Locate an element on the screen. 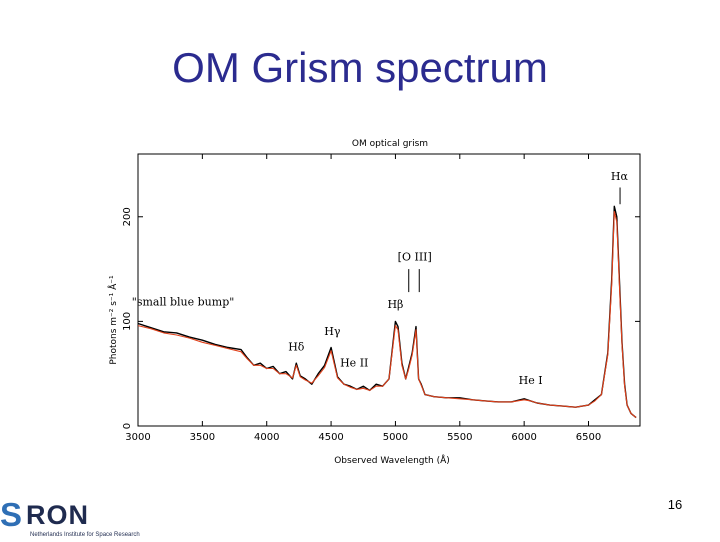 This screenshot has height=542, width=720. line-label: "small blue bump" is located at coordinates (183, 302).